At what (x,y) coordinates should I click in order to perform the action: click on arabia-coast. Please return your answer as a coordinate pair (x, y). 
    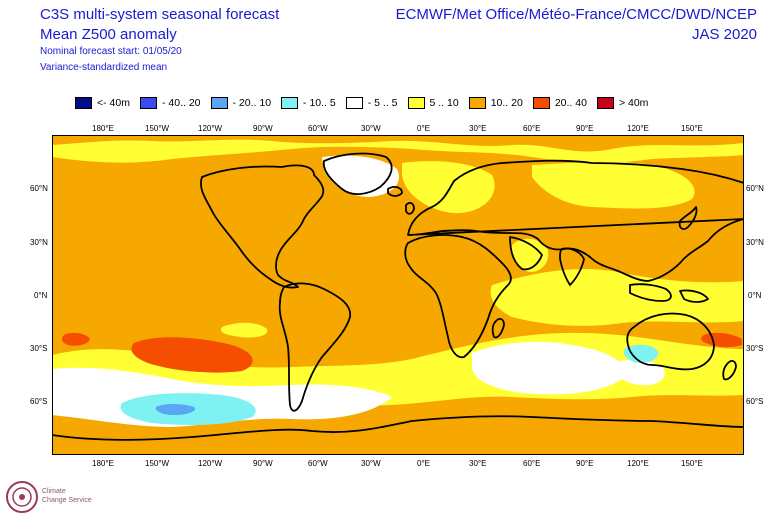
    Looking at the image, I should click on (526, 253).